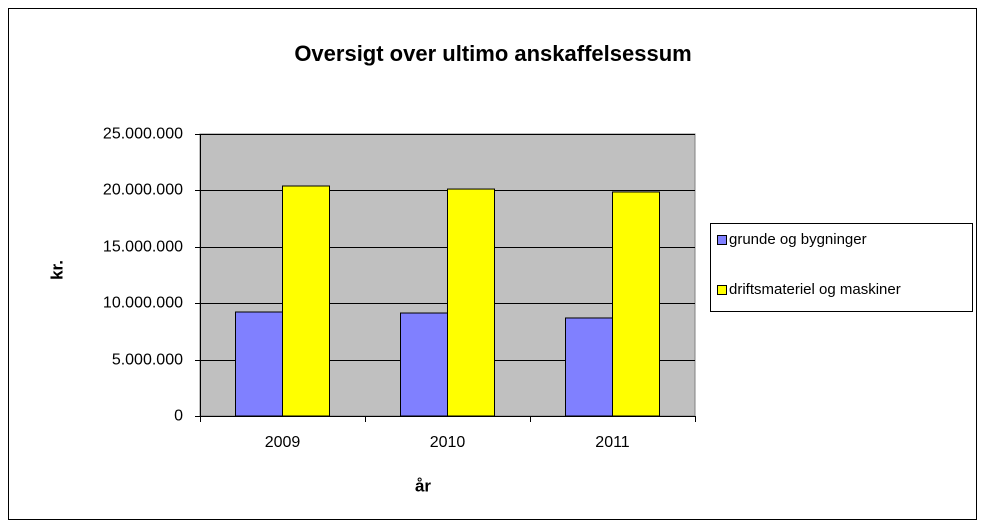 This screenshot has height=530, width=984. Describe the element at coordinates (448, 442) in the screenshot. I see `x-tick-label: 2010` at that location.